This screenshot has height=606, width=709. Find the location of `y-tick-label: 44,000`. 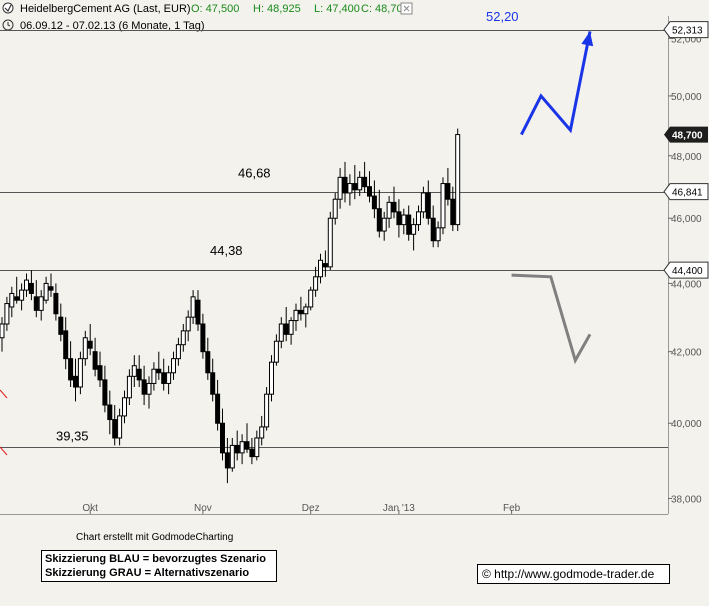

y-tick-label: 44,000 is located at coordinates (686, 284).